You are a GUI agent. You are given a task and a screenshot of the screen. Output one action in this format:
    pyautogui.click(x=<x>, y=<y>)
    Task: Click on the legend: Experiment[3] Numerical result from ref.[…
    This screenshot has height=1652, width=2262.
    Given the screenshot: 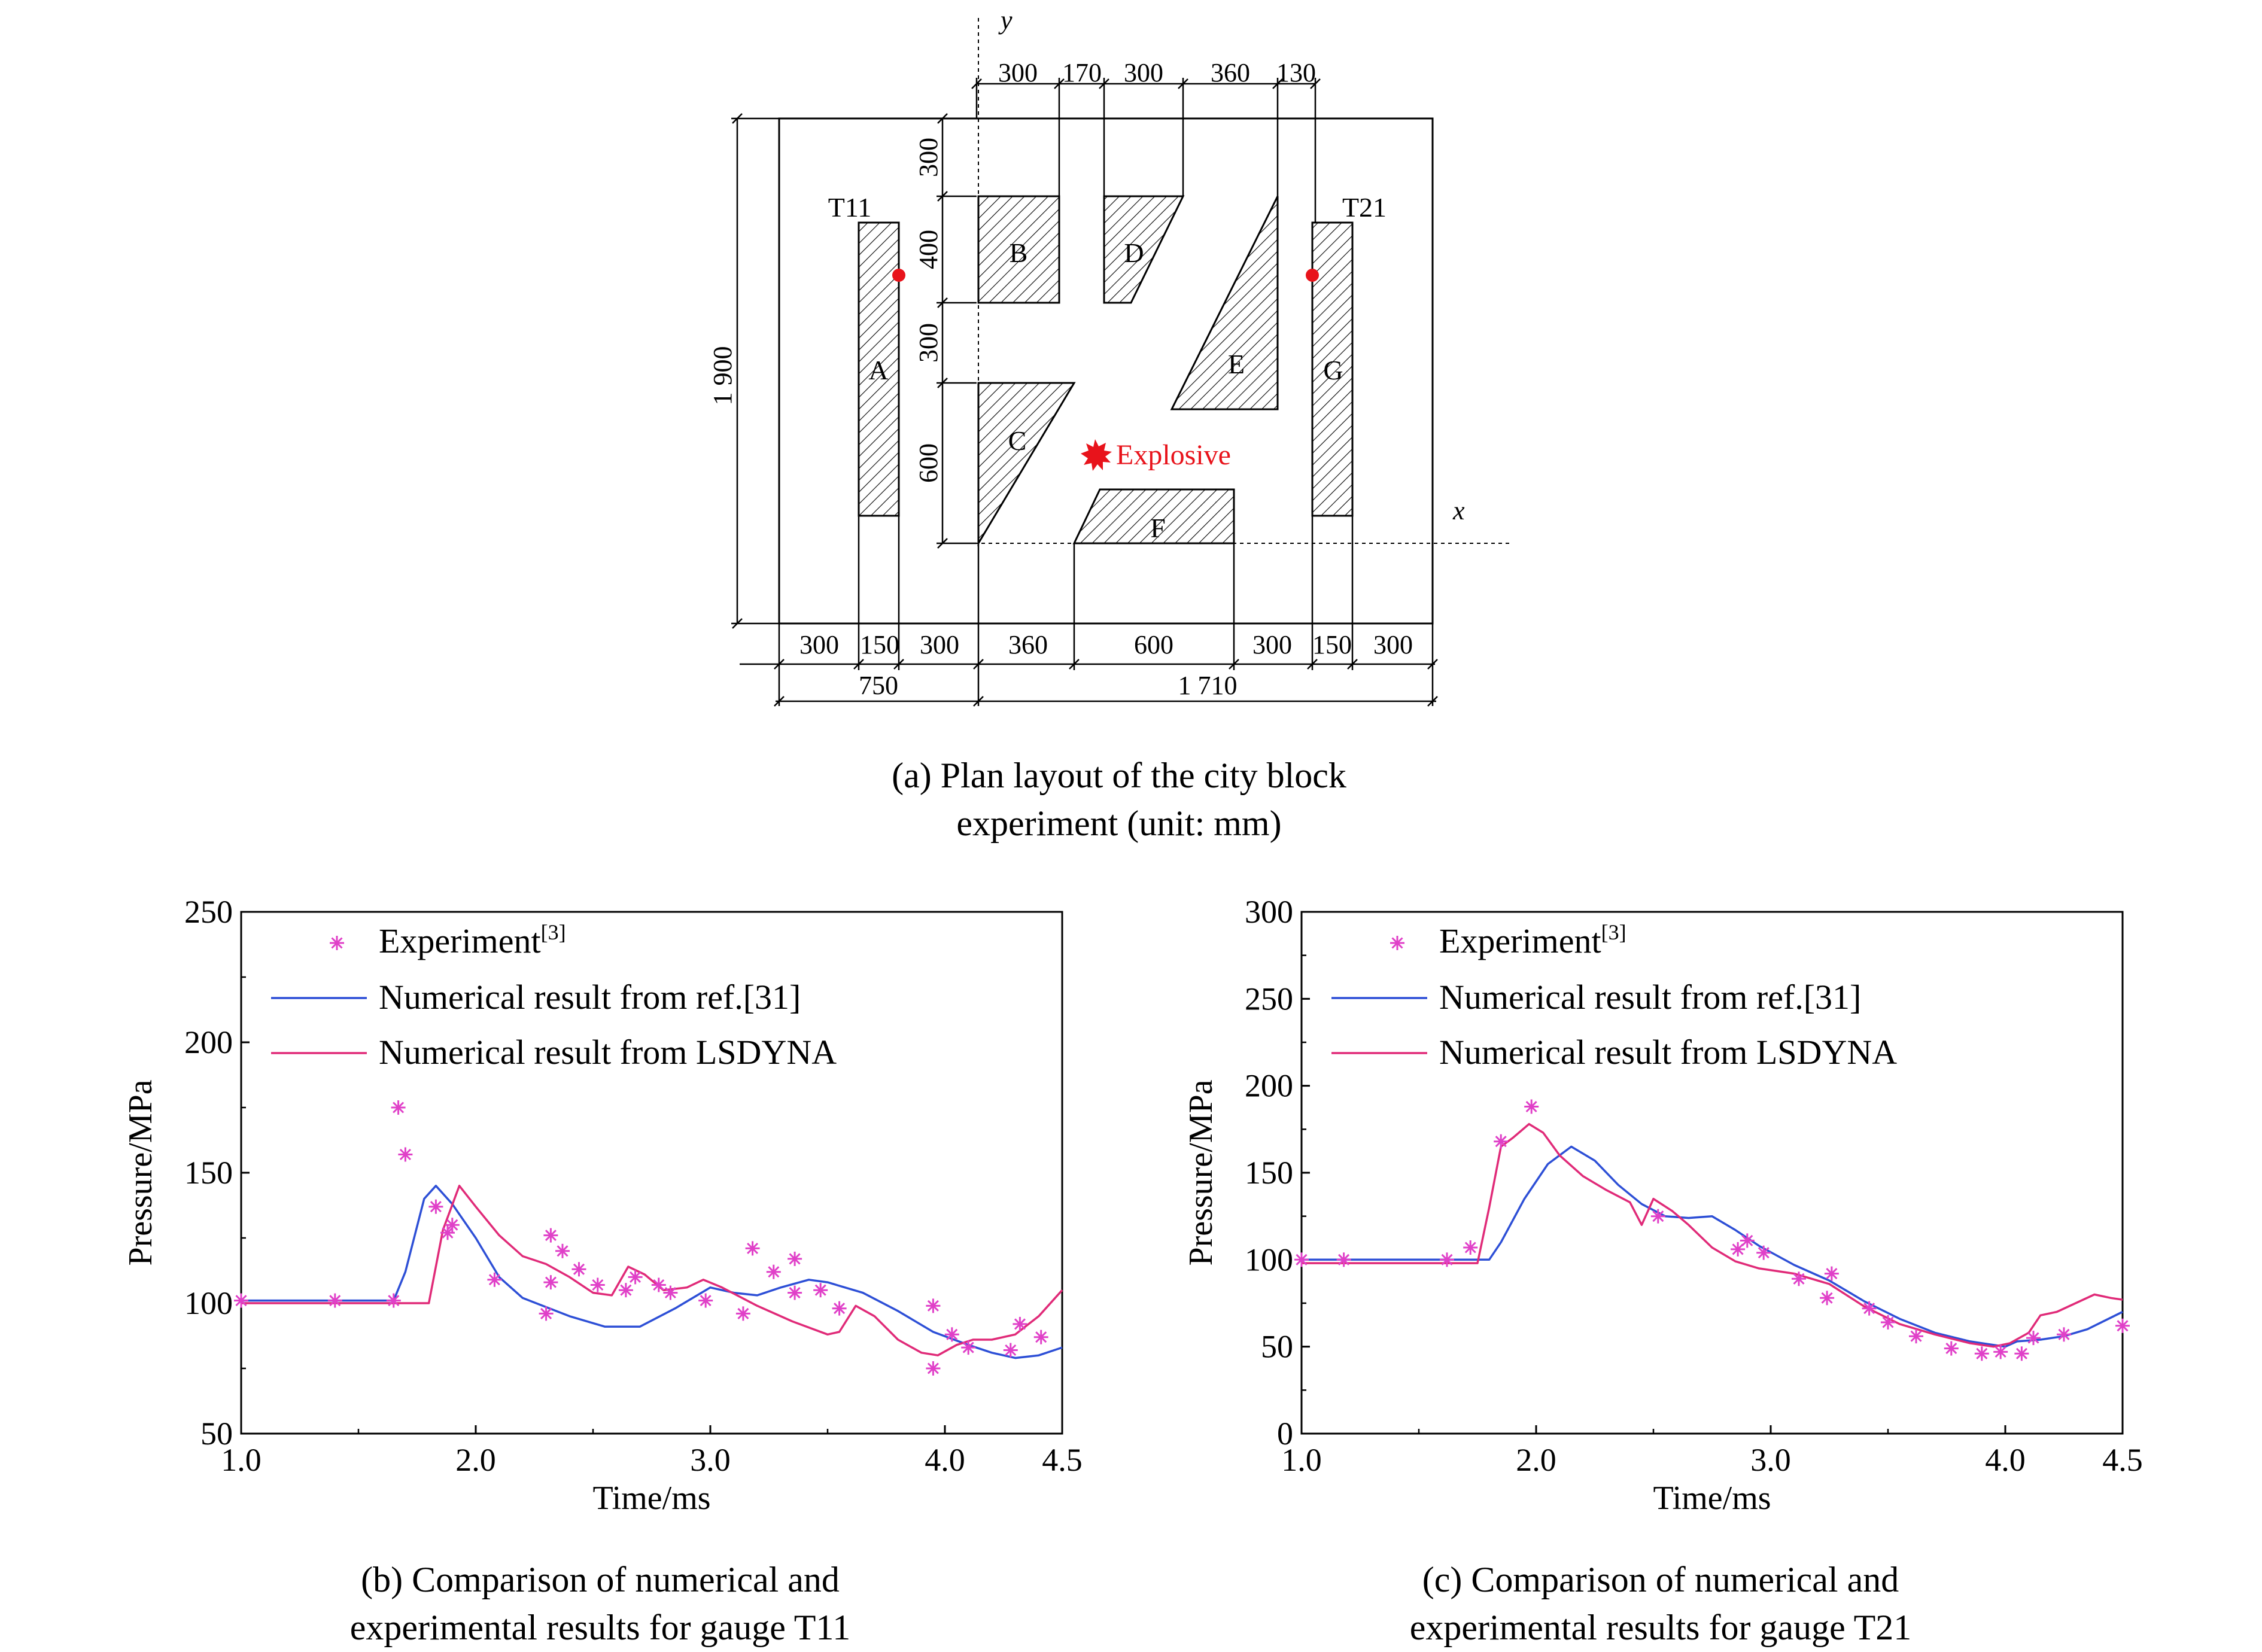 What is the action you would take?
    pyautogui.click(x=554, y=996)
    